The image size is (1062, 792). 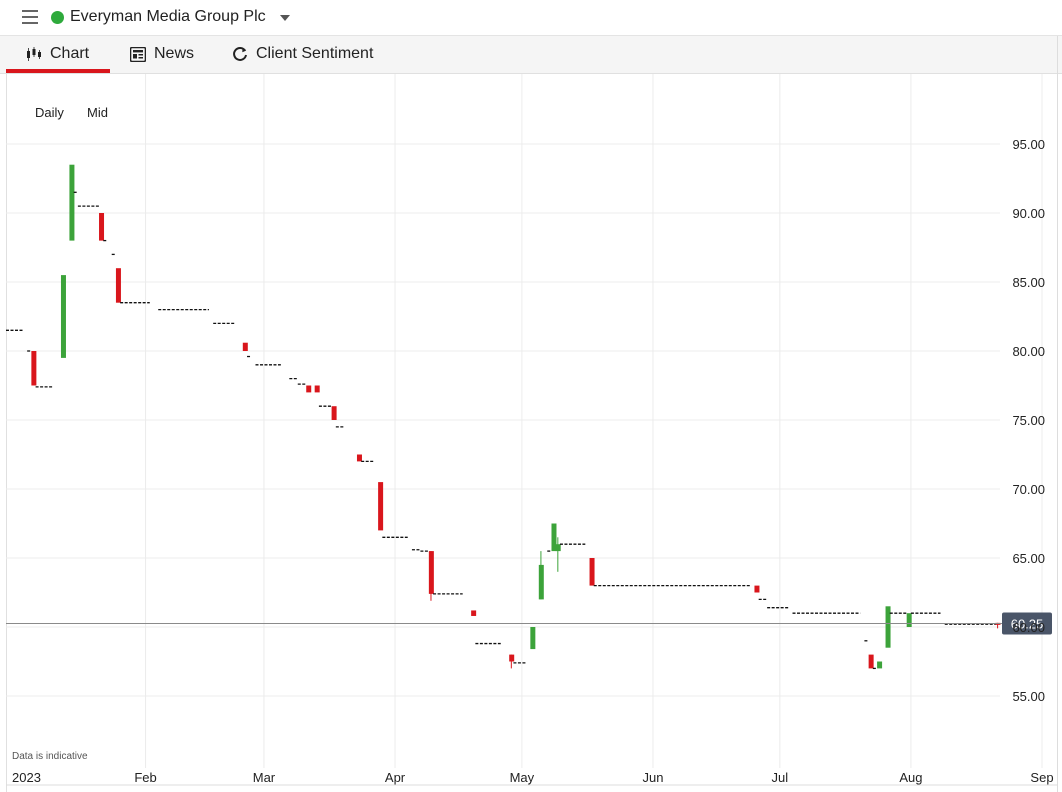 I want to click on last-price-label: 60.25, so click(x=1027, y=624).